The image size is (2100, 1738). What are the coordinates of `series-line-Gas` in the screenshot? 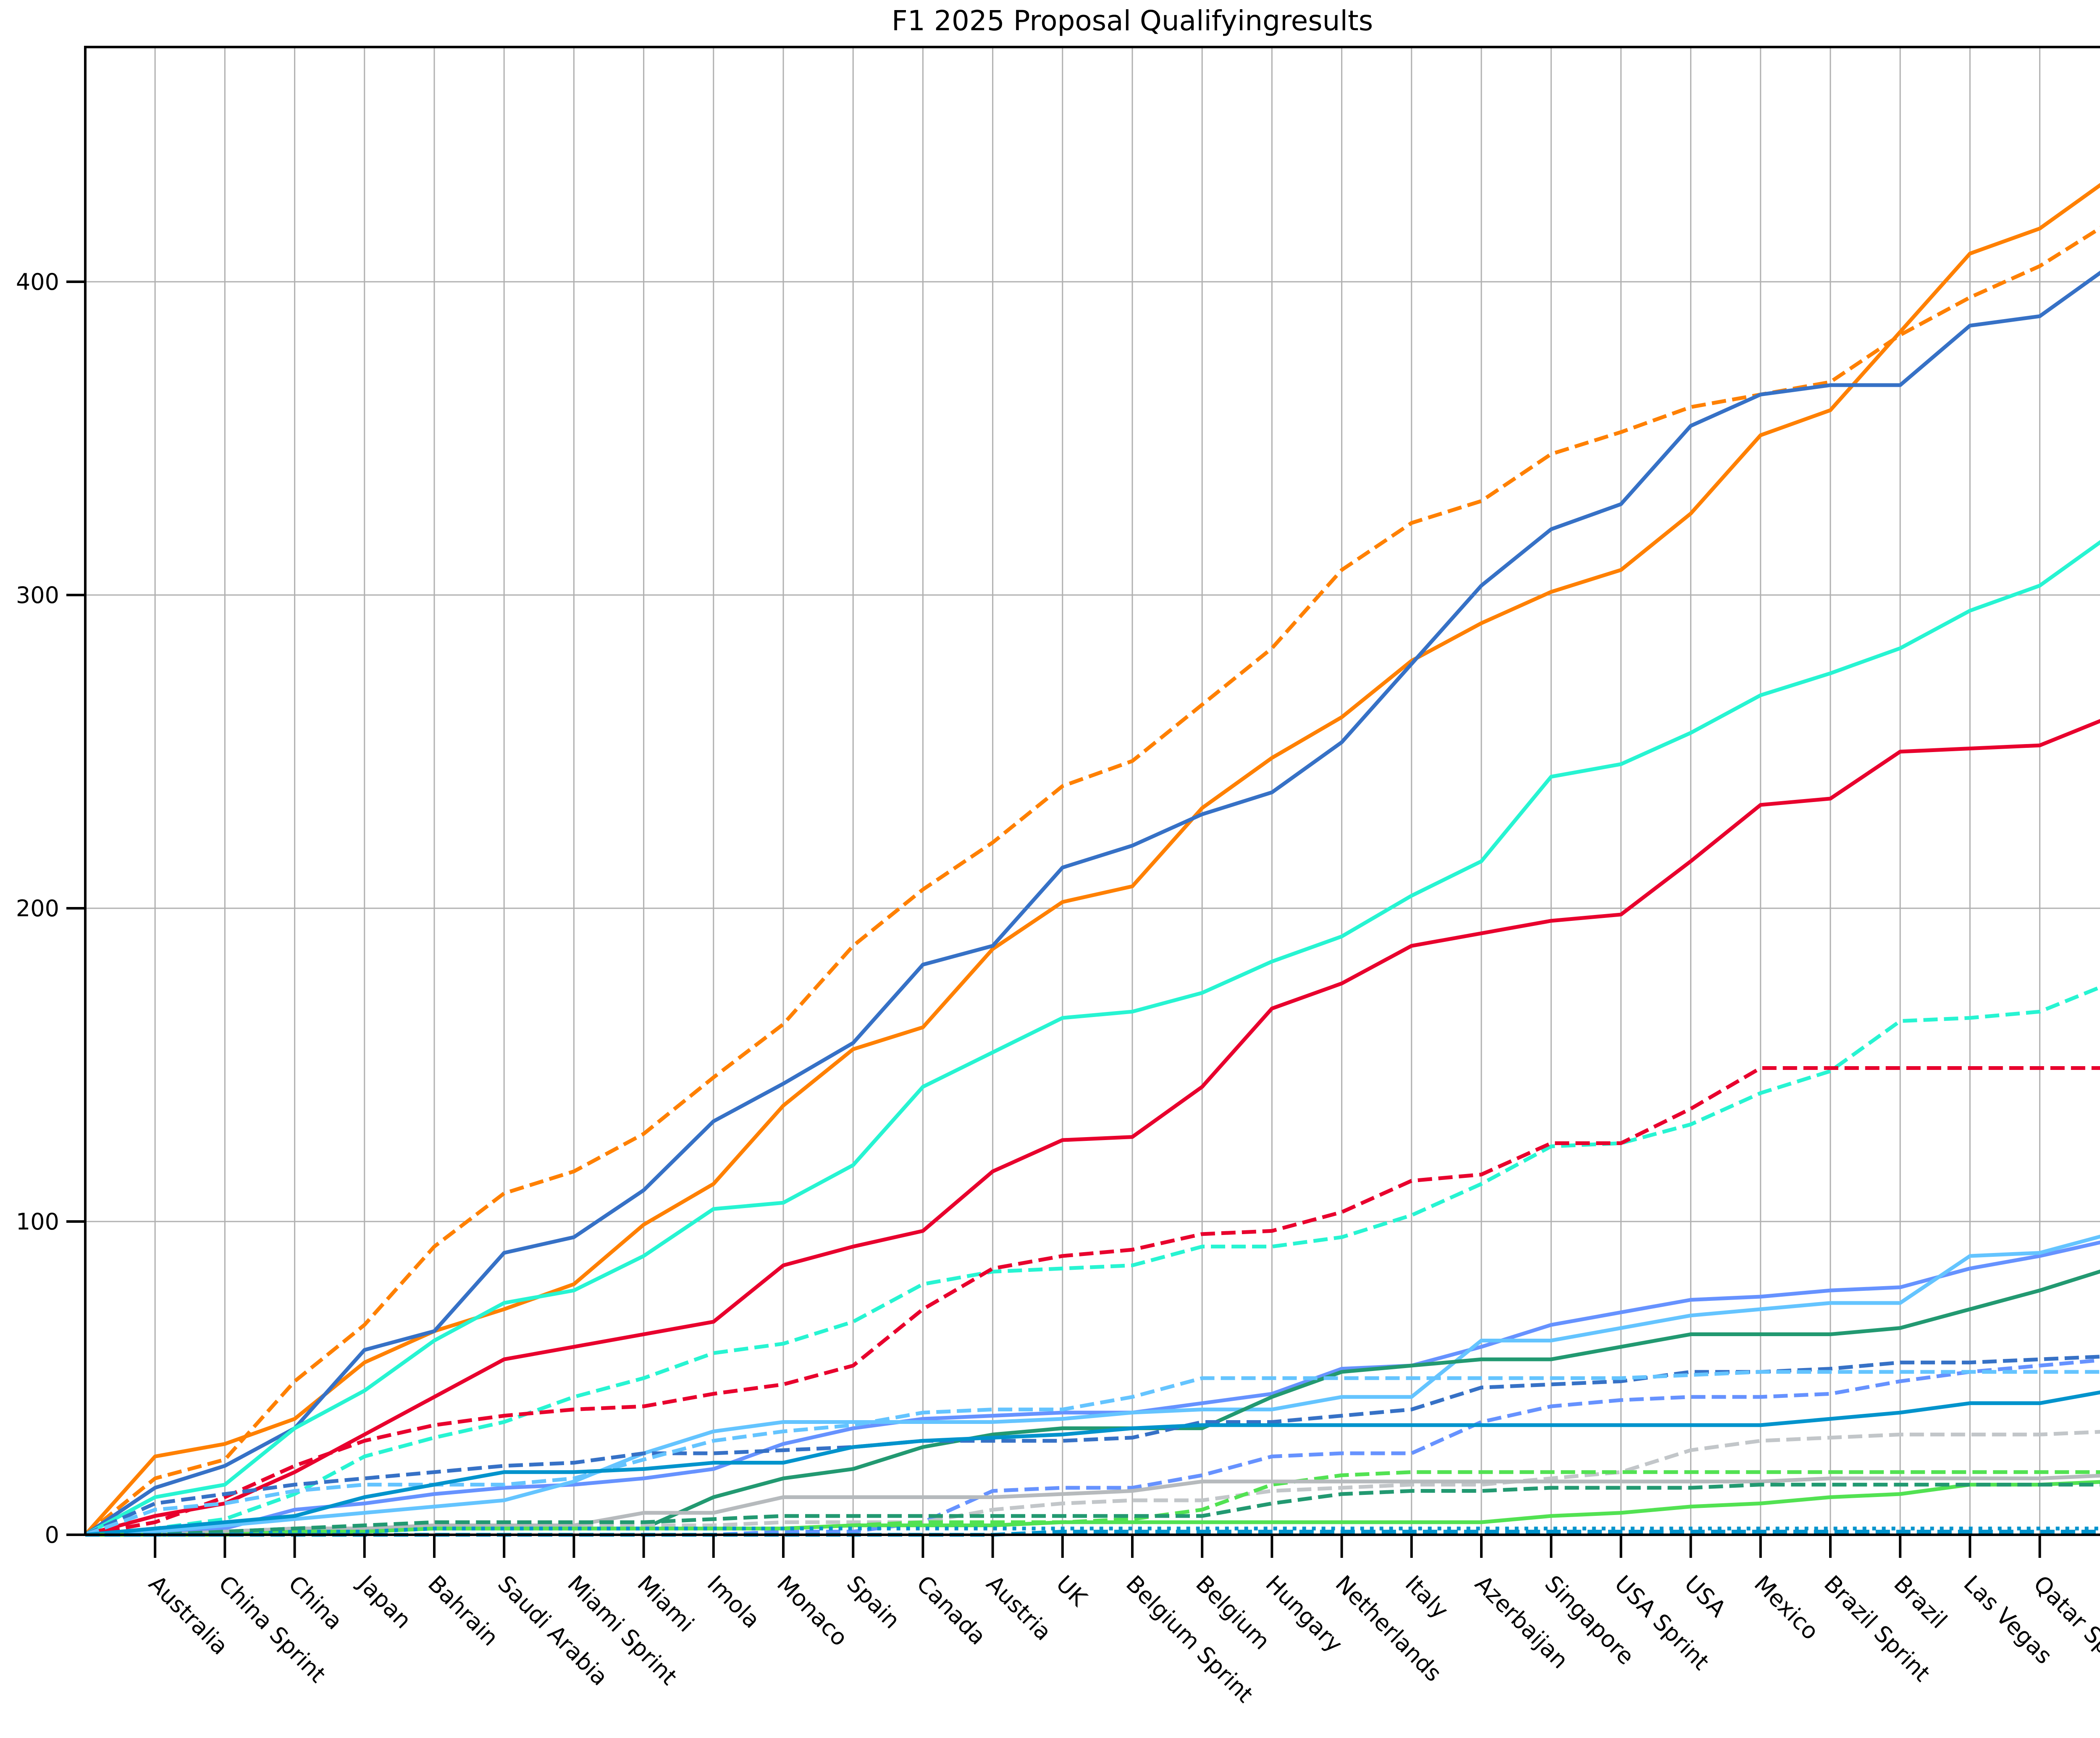 It's located at (1092, 1464).